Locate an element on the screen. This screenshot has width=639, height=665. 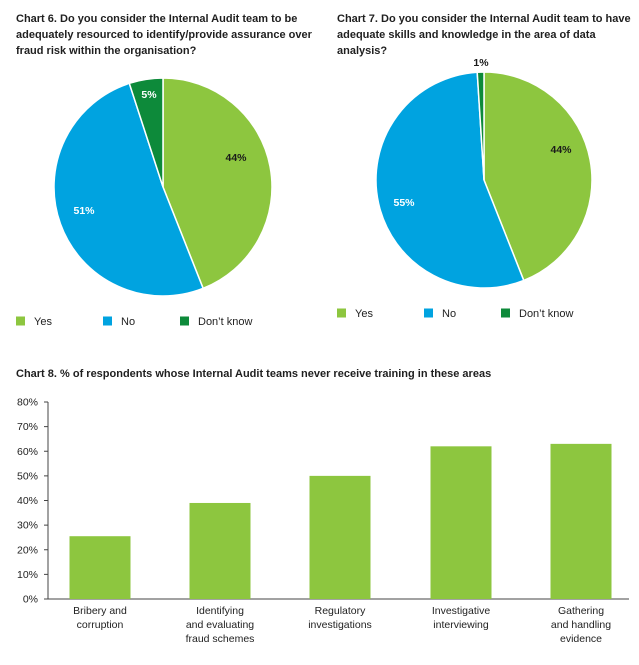
chart7-slice-yes is located at coordinates (538, 176).